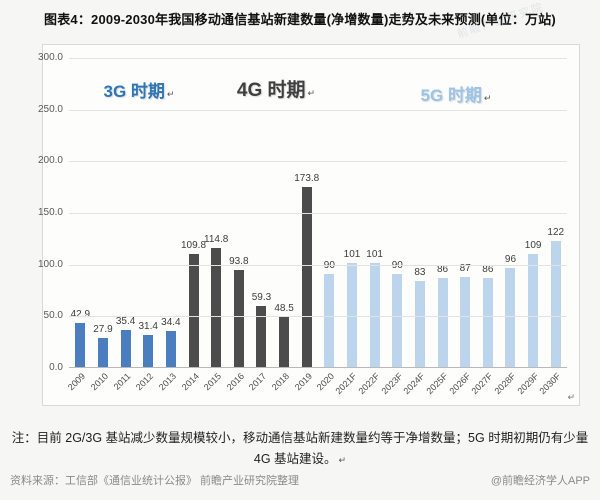 This screenshot has height=500, width=600. Describe the element at coordinates (349, 227) in the screenshot. I see `bar-slot: 101 2021F` at that location.